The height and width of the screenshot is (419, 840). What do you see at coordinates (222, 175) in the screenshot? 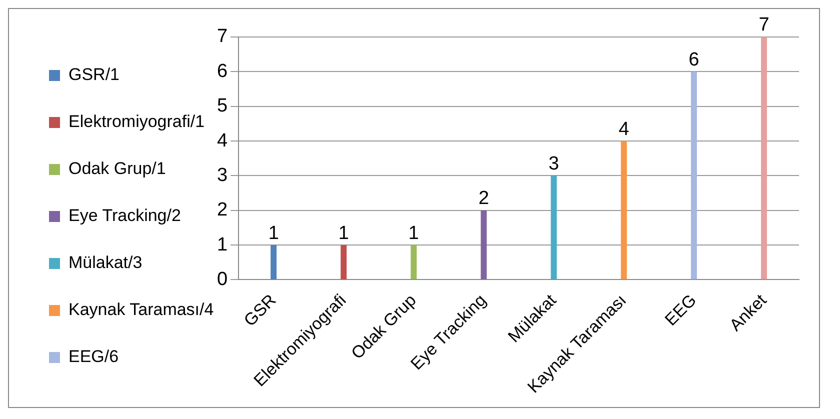
I see `y-tick-label: 3` at bounding box center [222, 175].